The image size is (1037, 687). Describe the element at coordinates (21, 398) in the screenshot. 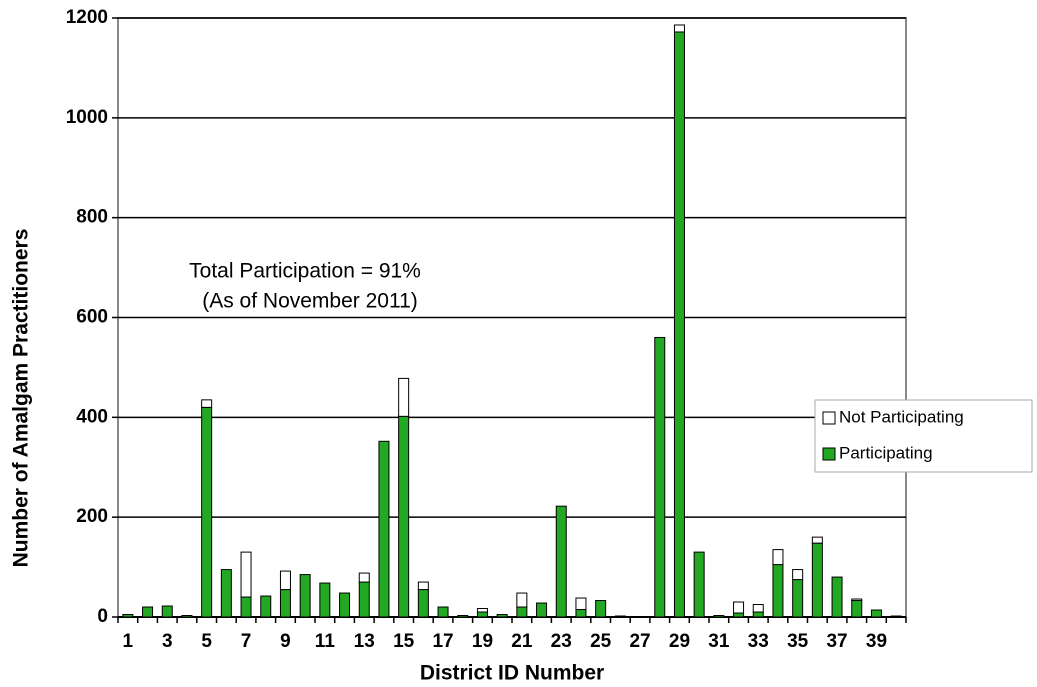

I see `y-axis-title: Number of Amalgam Practitioners` at that location.